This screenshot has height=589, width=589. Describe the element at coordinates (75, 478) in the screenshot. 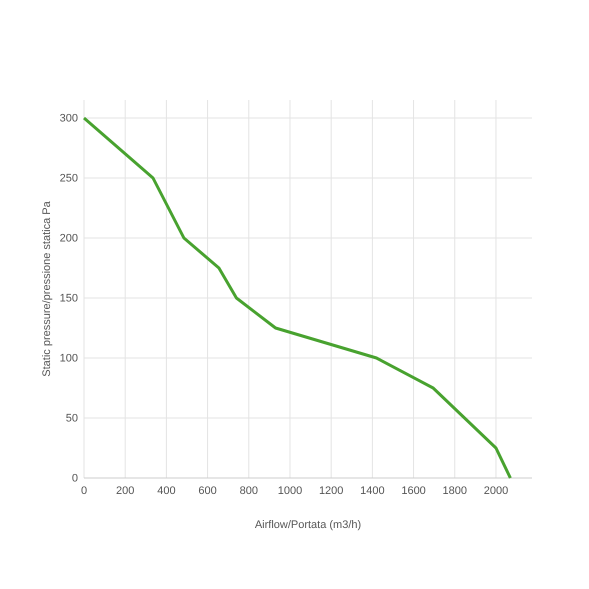

I see `y-tick-label: 0` at that location.